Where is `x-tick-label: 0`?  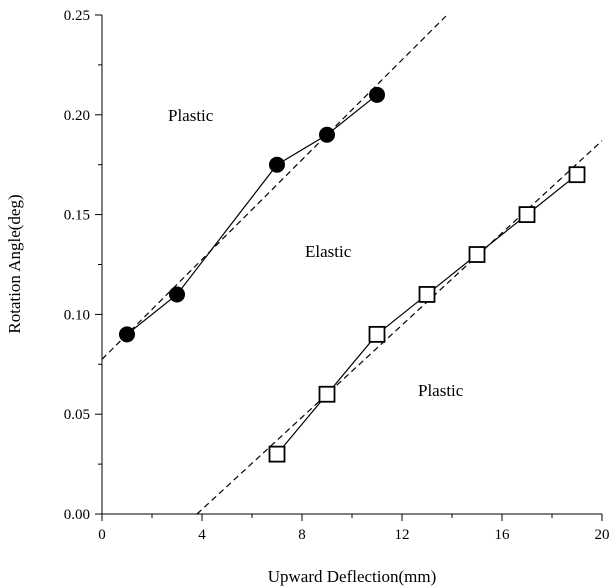
x-tick-label: 0 is located at coordinates (102, 535).